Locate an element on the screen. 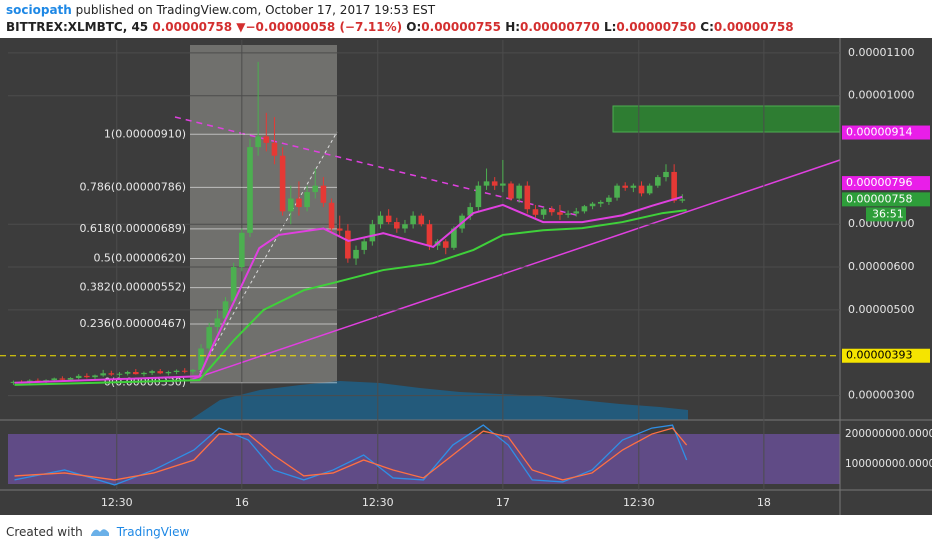  change: −0.00000058 (−7.11%) is located at coordinates (324, 27).